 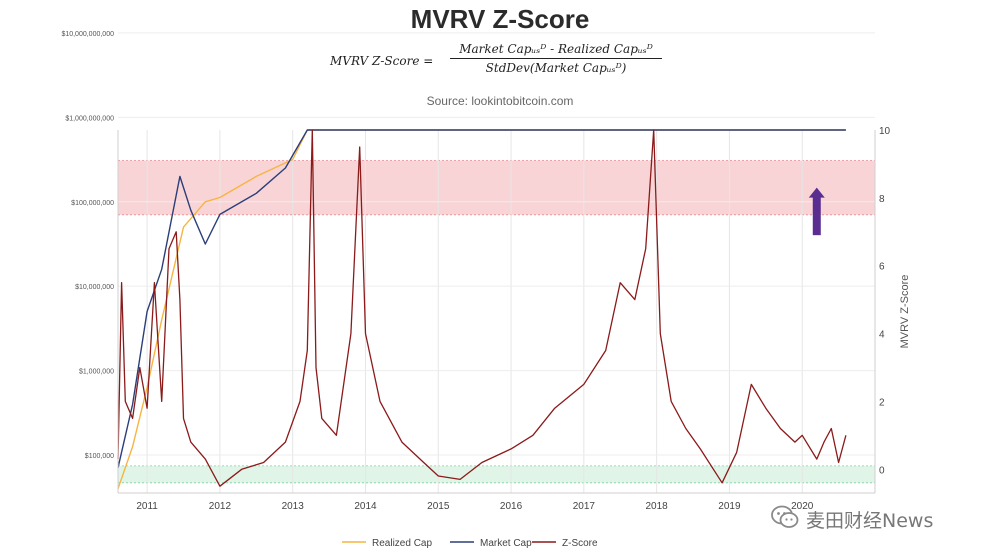 I want to click on y-left-tick-label: $100,000, so click(x=99, y=456).